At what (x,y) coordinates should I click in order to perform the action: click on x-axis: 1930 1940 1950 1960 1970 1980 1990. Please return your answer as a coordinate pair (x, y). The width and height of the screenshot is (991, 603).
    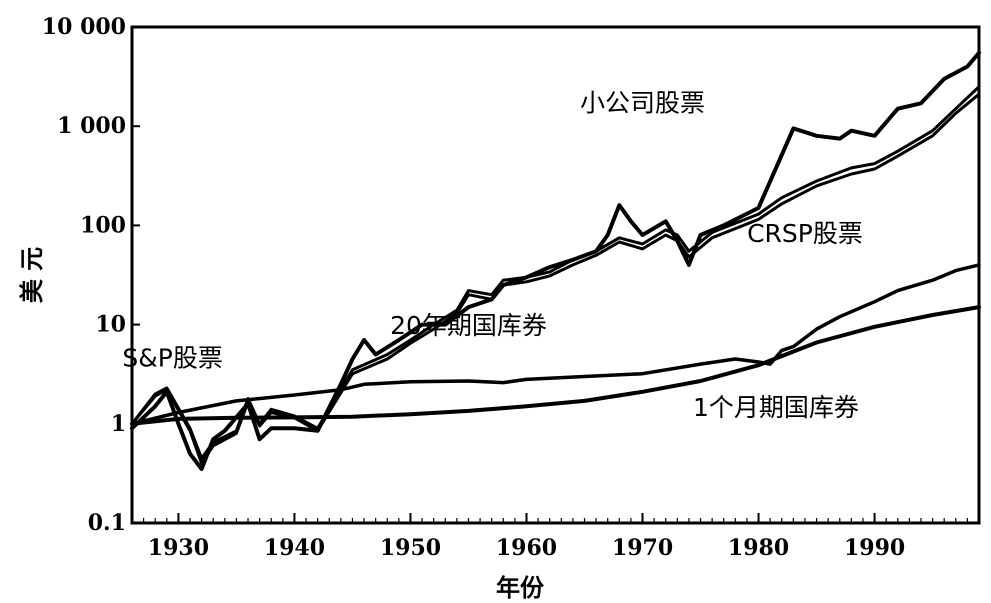
    Looking at the image, I should click on (555, 537).